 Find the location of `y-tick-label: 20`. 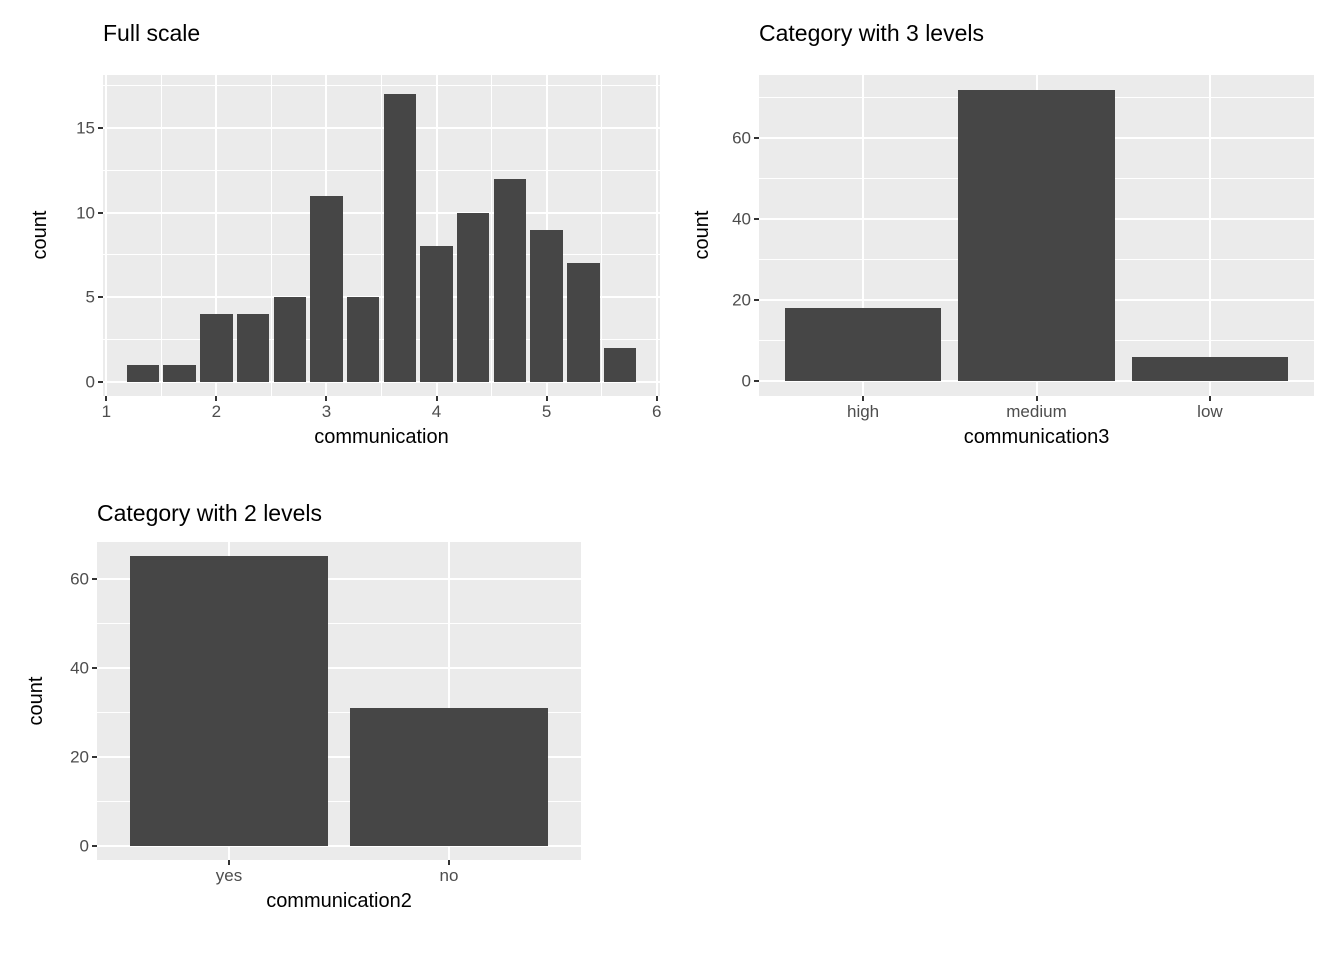

y-tick-label: 20 is located at coordinates (79, 757).